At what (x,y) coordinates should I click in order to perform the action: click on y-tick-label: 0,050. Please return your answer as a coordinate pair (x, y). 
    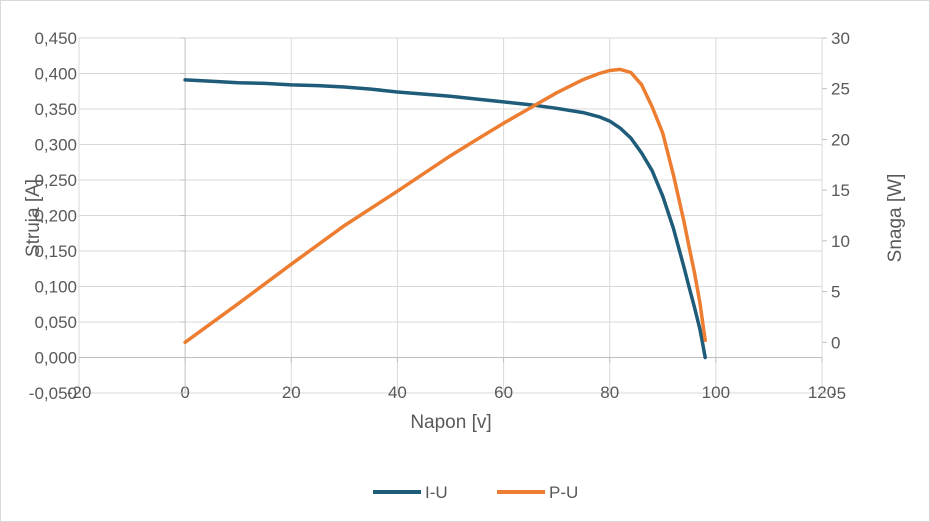
    Looking at the image, I should click on (55, 322).